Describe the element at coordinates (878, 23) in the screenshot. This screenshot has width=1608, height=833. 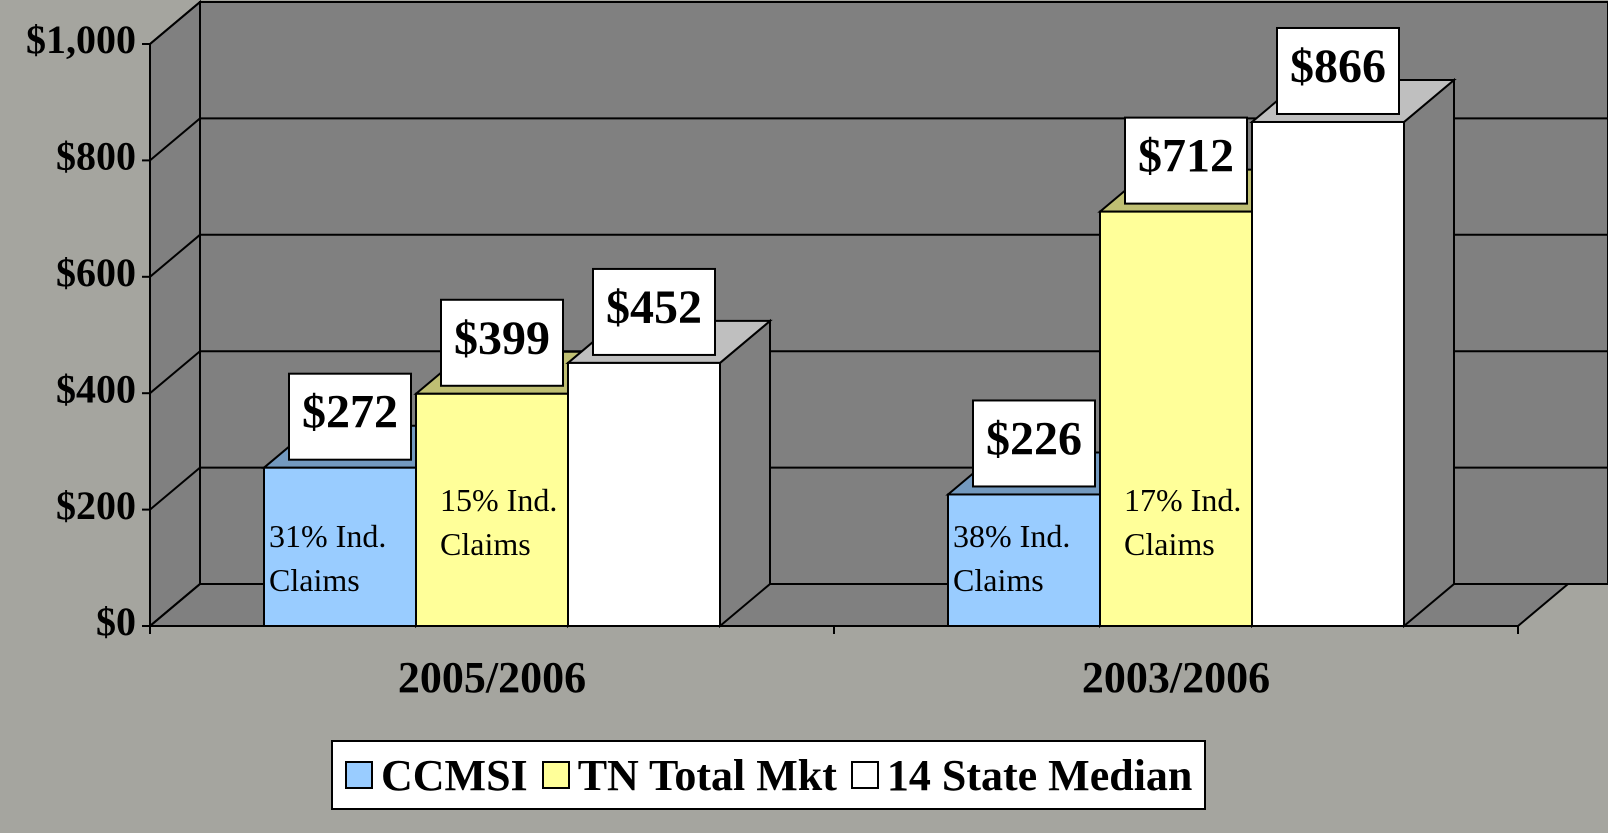
I see `grid-line` at that location.